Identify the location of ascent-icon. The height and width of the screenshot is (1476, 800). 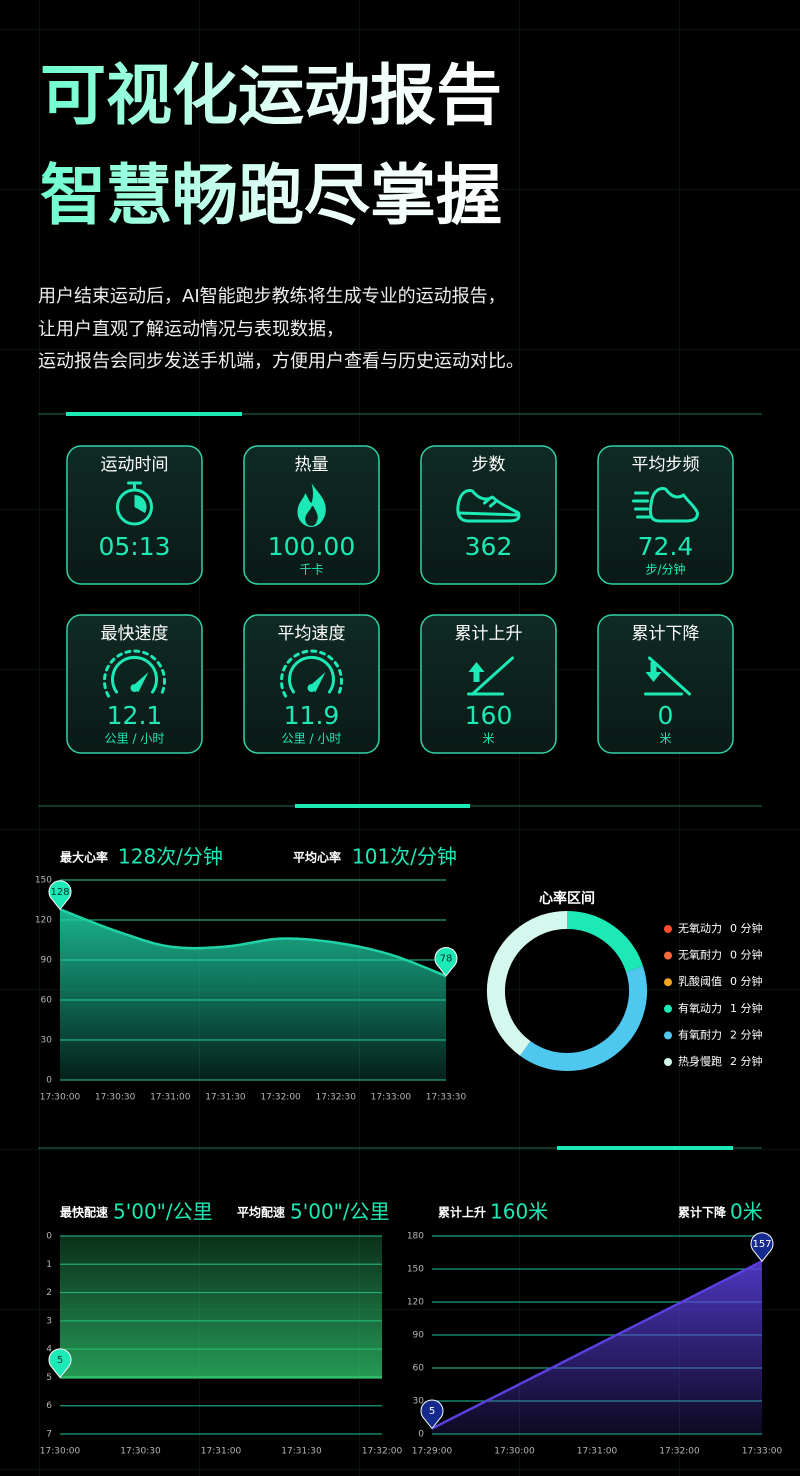
(490, 676).